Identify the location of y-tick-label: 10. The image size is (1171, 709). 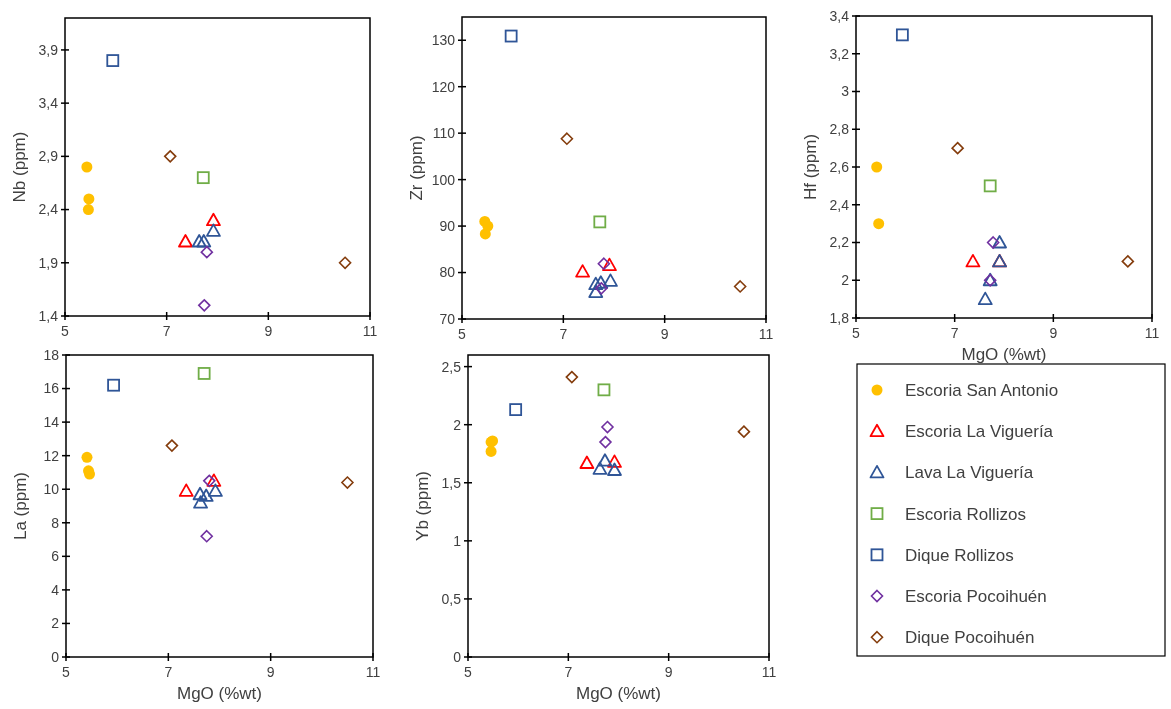
(51, 489).